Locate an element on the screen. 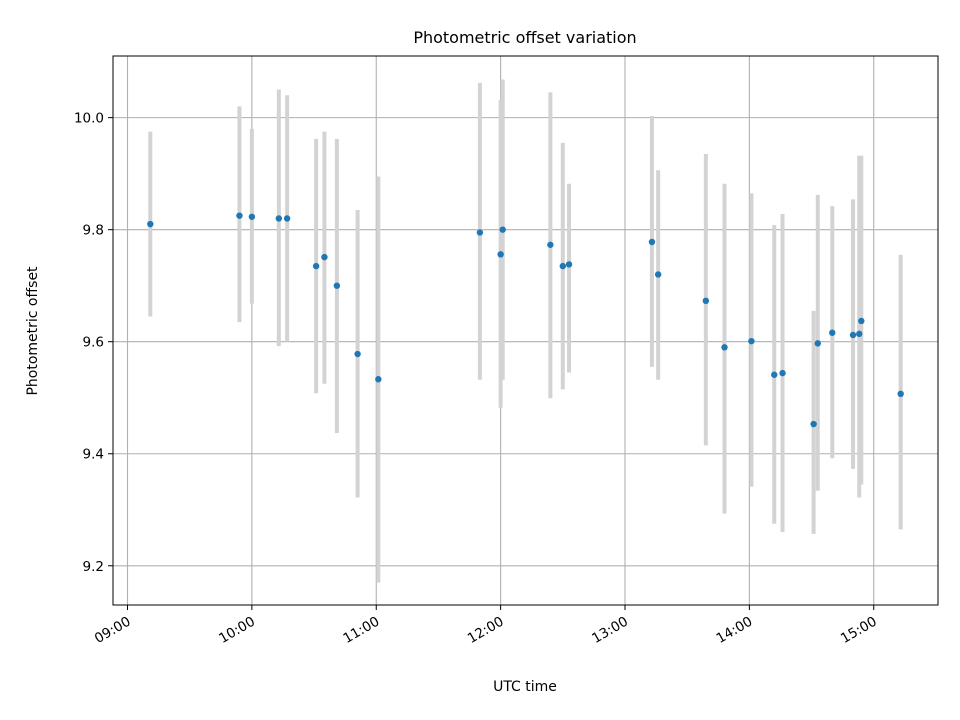 This screenshot has width=960, height=720. y-tick-label: 9.6 is located at coordinates (93, 343).